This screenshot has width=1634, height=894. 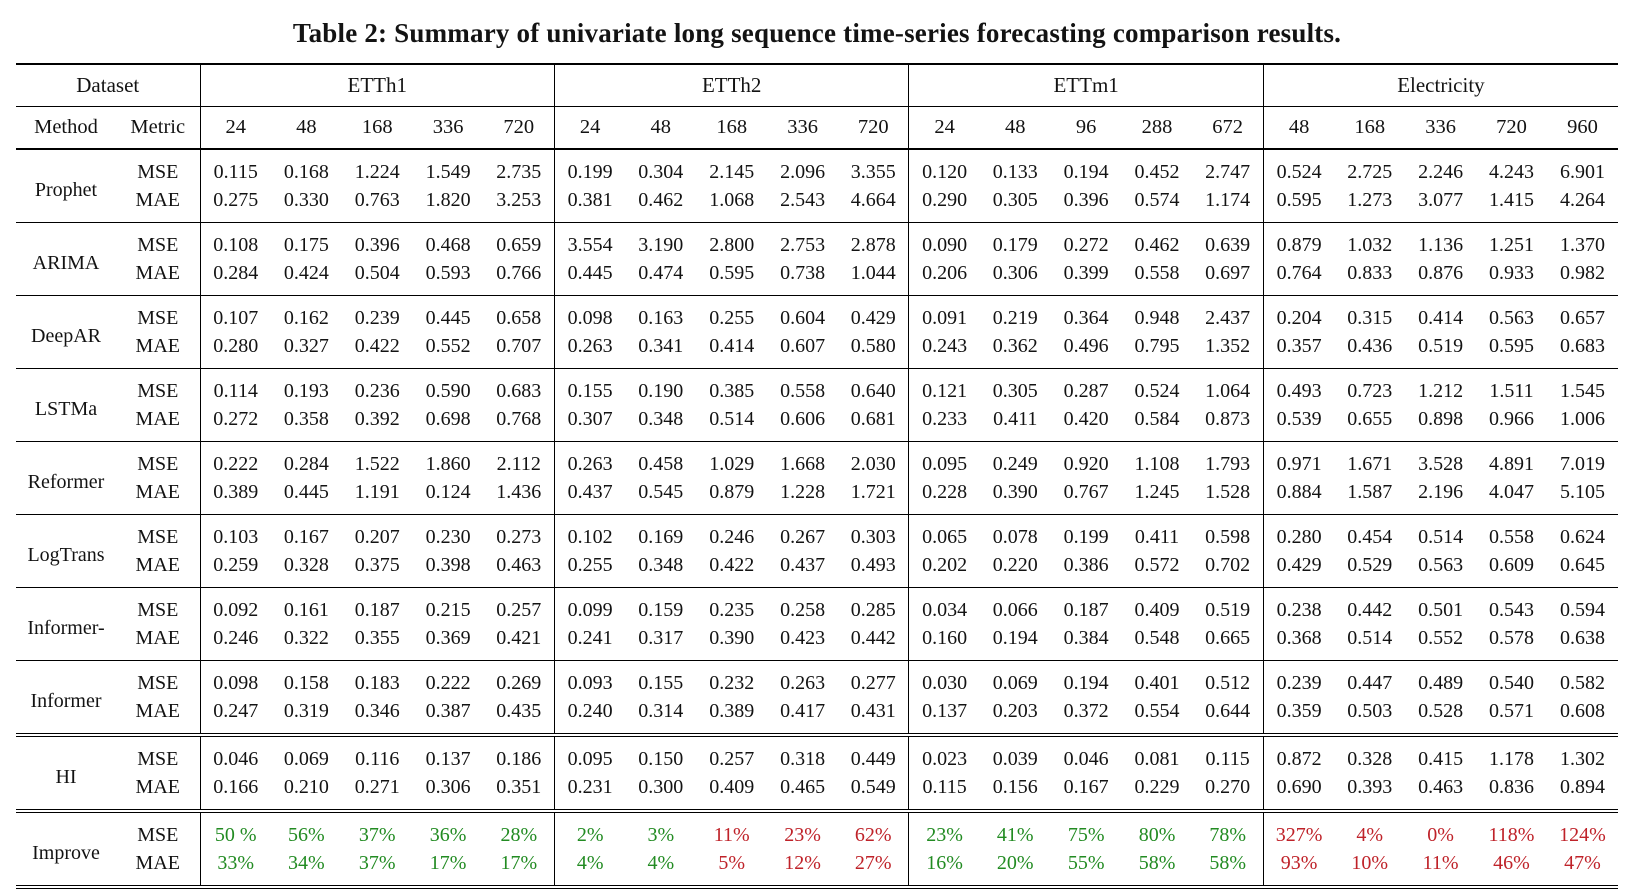 I want to click on value-cell: 0.411, so click(x=1015, y=419).